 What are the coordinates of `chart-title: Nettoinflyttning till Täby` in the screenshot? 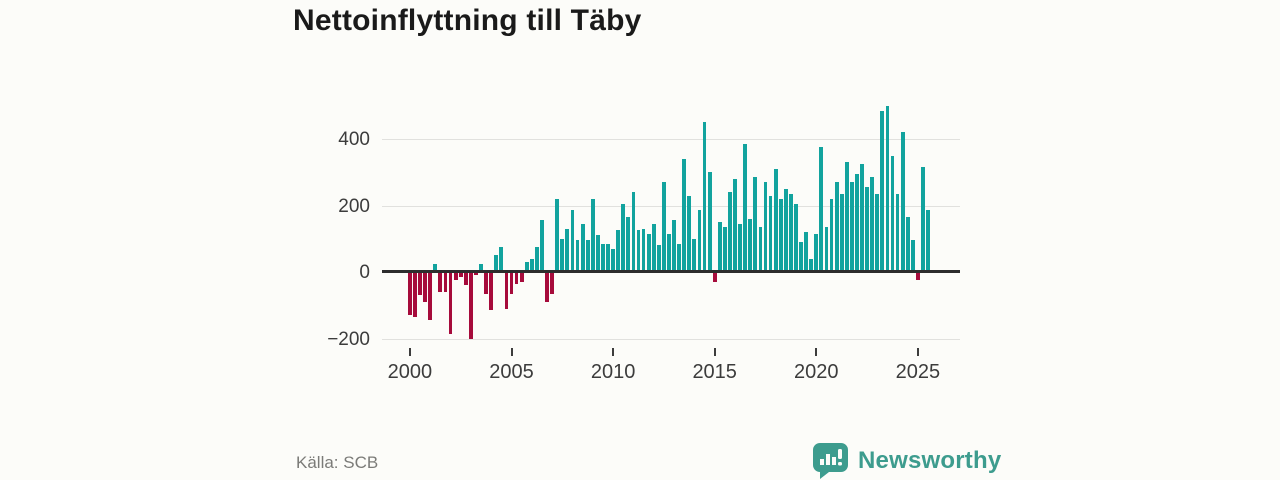 It's located at (467, 20).